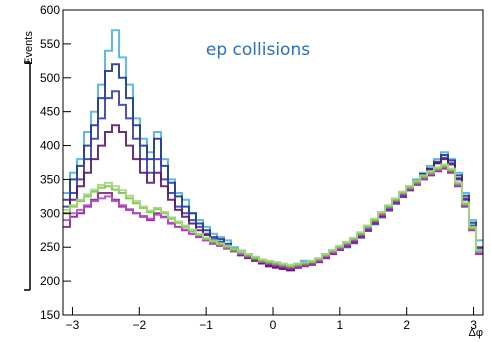  Describe the element at coordinates (50, 315) in the screenshot. I see `y-tick-label: 150` at that location.